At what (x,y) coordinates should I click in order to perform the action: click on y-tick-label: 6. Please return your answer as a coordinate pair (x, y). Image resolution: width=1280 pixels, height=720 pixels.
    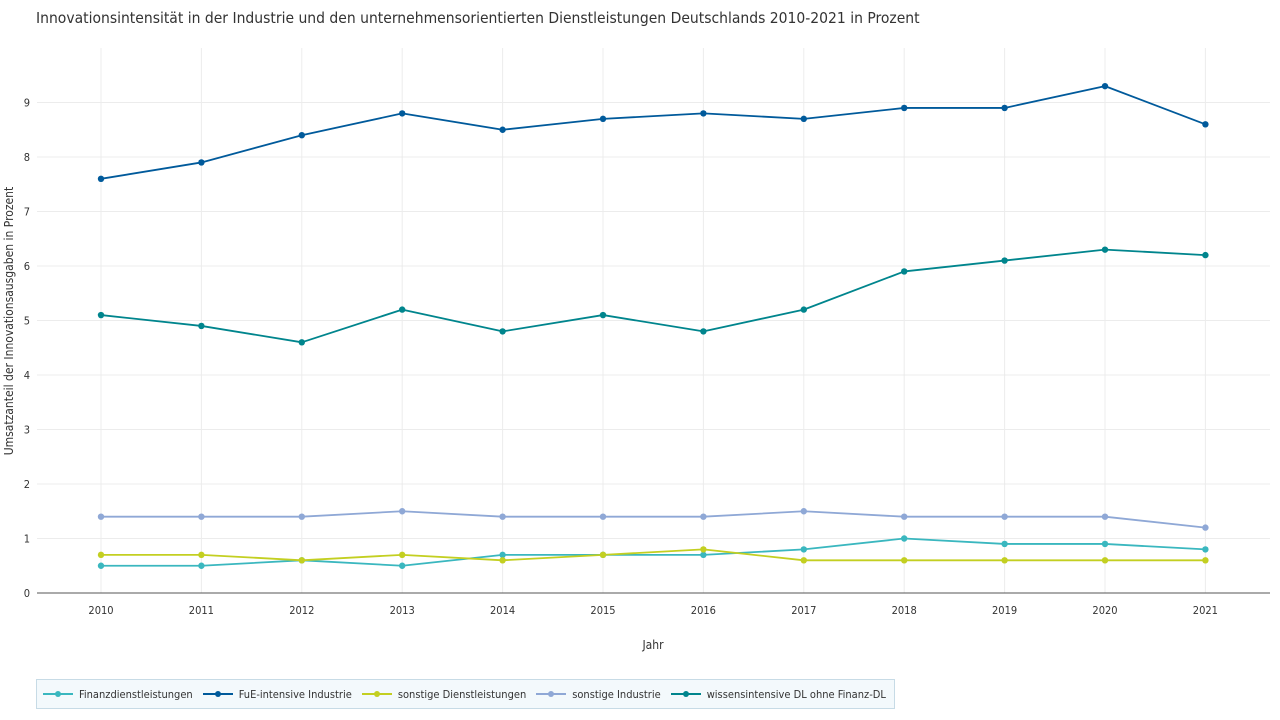
    Looking at the image, I should click on (27, 266).